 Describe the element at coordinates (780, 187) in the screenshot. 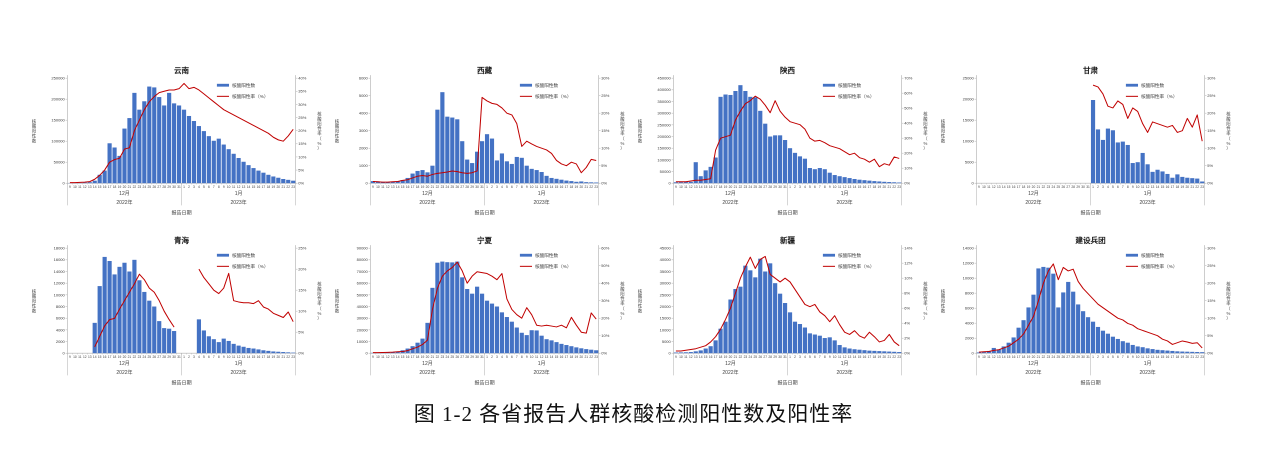

I see `x-day-label: 30` at that location.